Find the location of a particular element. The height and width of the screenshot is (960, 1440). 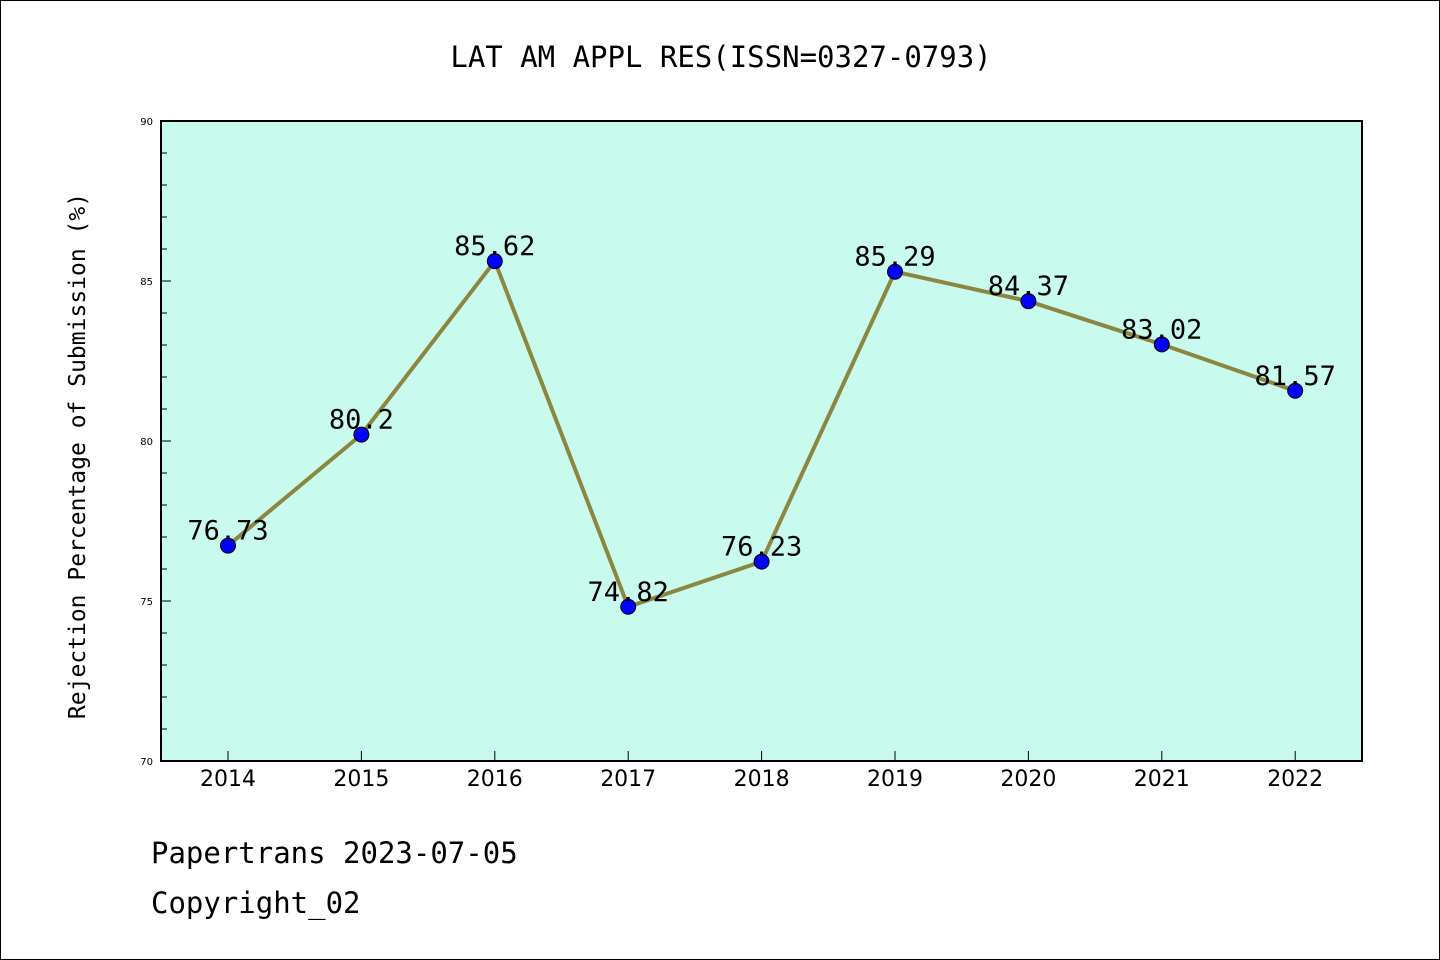

data-label: 85.62 is located at coordinates (494, 246).